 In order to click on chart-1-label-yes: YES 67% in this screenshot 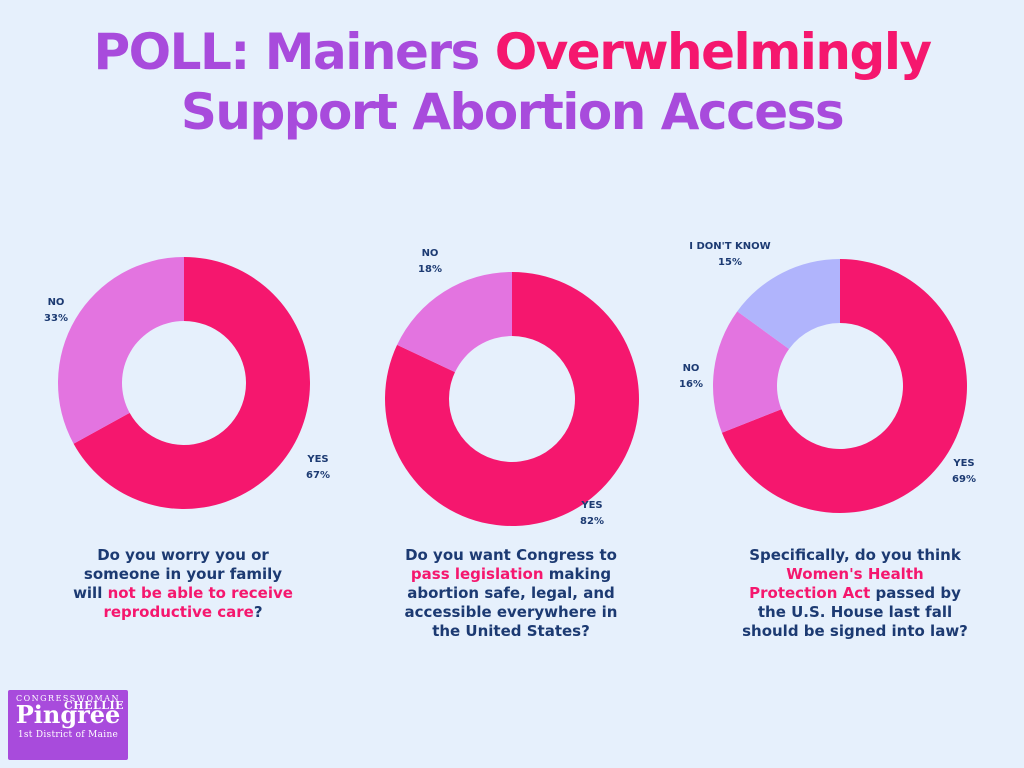, I will do `click(318, 467)`.